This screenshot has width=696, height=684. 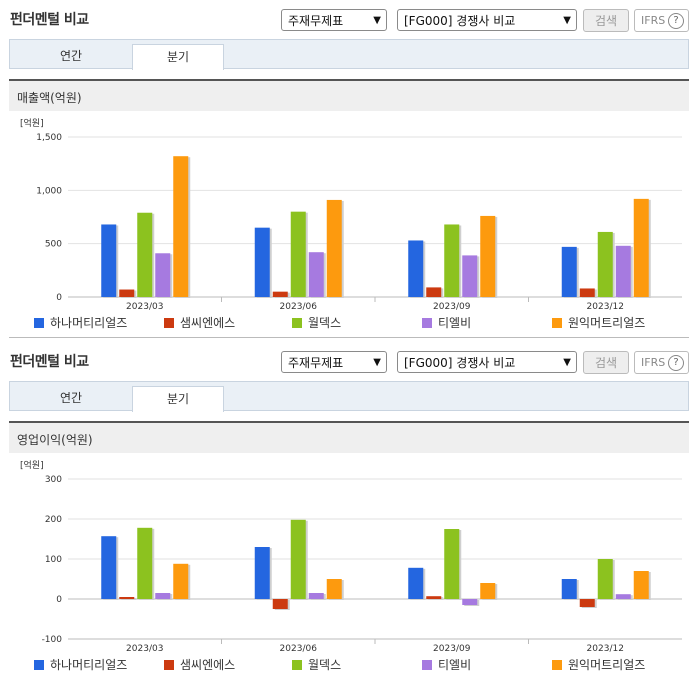 What do you see at coordinates (316, 21) in the screenshot?
I see `statement-select-value: 주재무제표` at bounding box center [316, 21].